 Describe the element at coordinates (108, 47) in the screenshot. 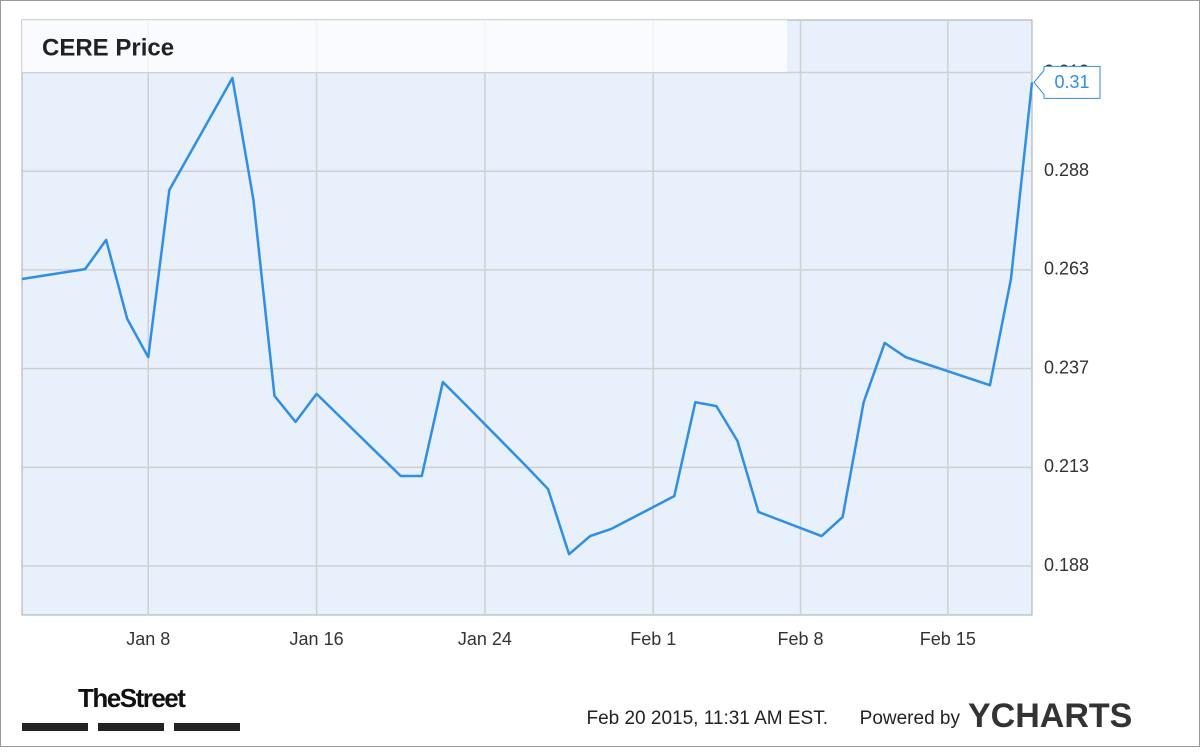

I see `chart-title: CERE Price` at that location.